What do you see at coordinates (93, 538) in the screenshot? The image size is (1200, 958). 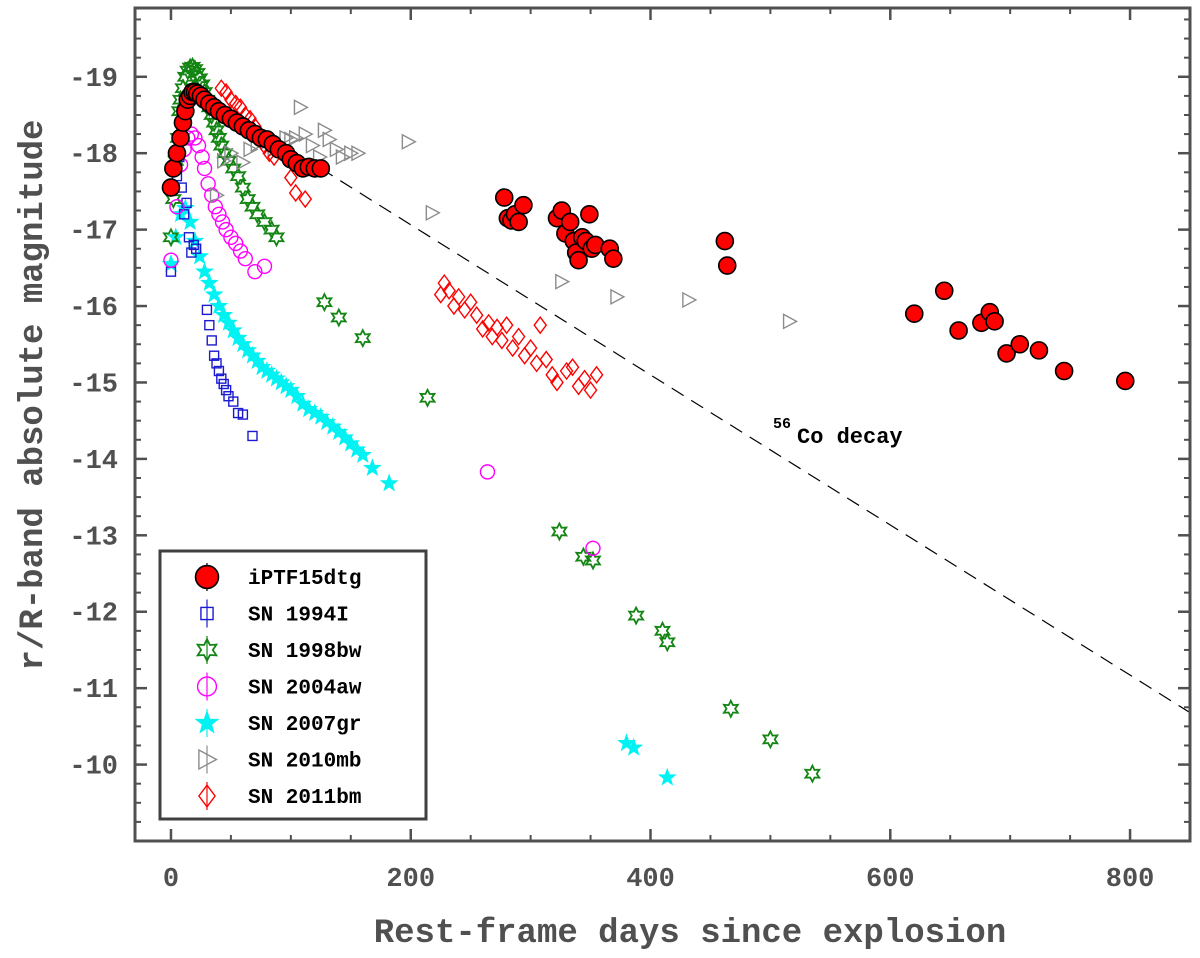 I see `y-tick-label: -13` at bounding box center [93, 538].